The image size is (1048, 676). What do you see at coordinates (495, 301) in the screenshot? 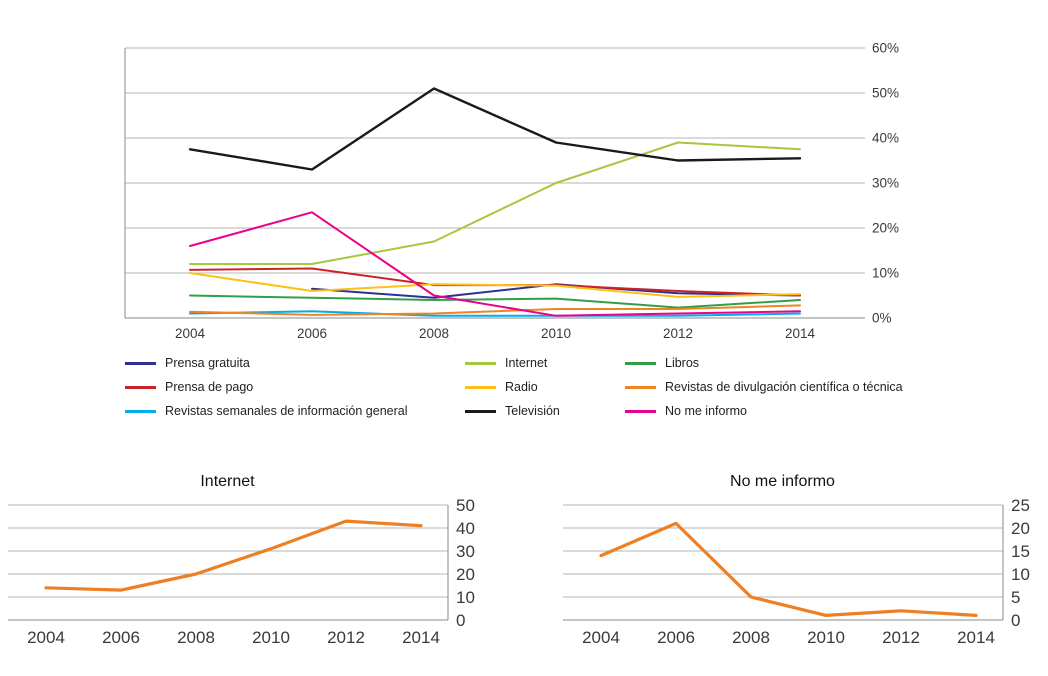
I see `series-line-libros` at bounding box center [495, 301].